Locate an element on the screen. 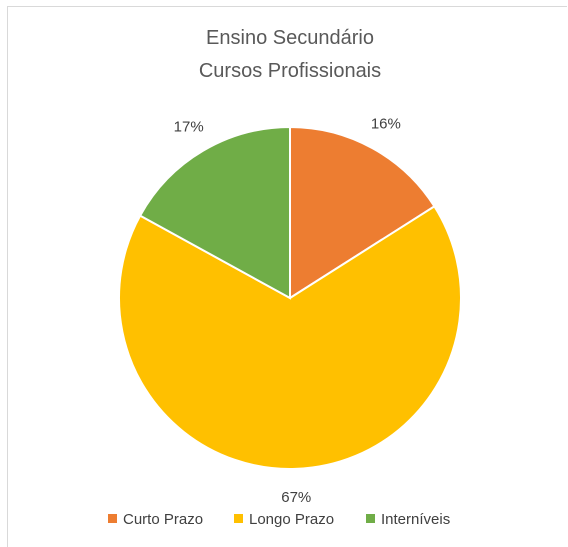  legend-label: Interníveis is located at coordinates (415, 519).